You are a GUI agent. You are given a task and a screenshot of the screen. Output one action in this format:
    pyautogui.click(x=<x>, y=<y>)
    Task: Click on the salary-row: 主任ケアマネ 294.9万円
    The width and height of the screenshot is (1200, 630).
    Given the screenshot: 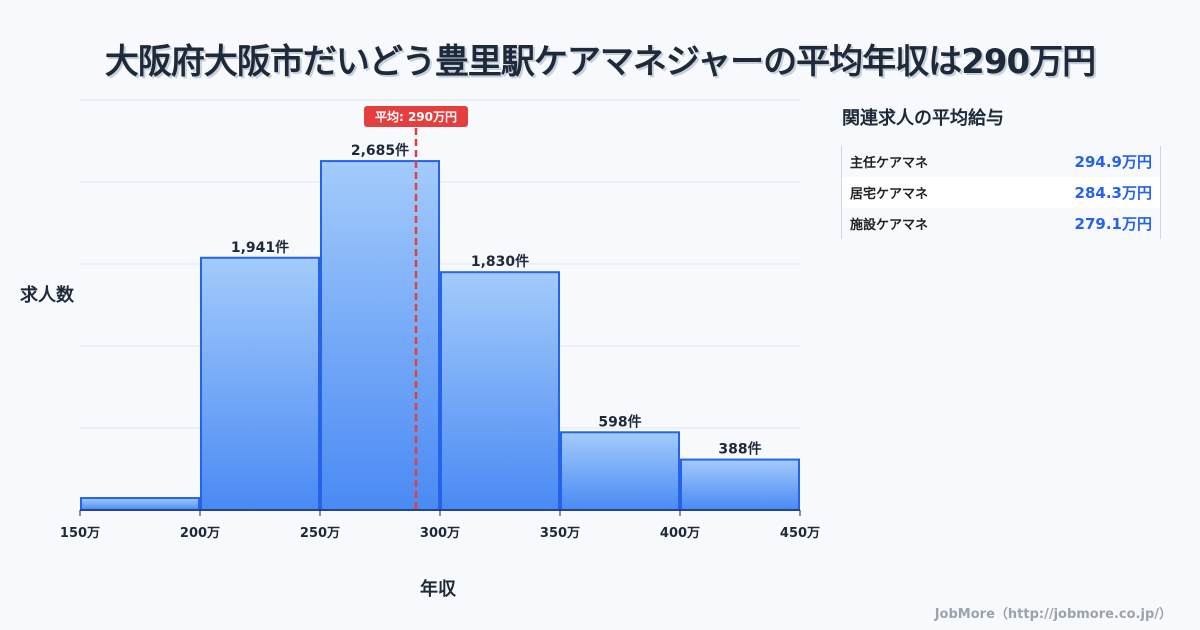 What is the action you would take?
    pyautogui.click(x=1001, y=161)
    